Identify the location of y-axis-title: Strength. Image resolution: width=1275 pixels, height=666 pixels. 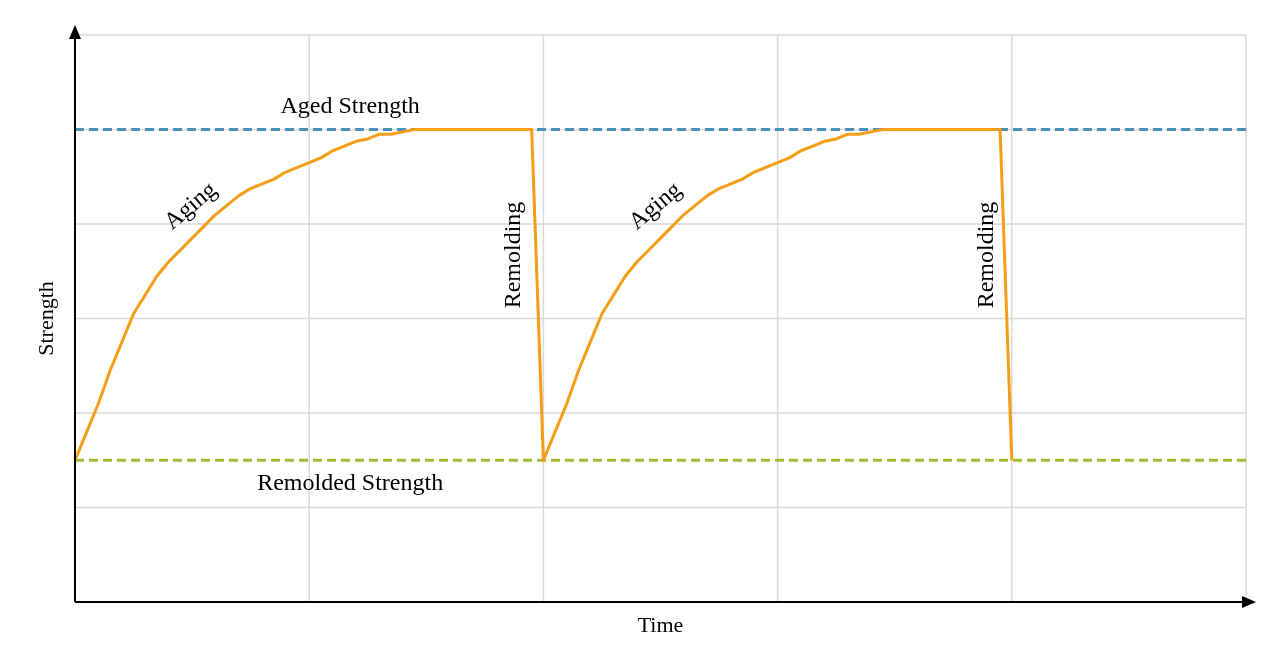
(45, 318).